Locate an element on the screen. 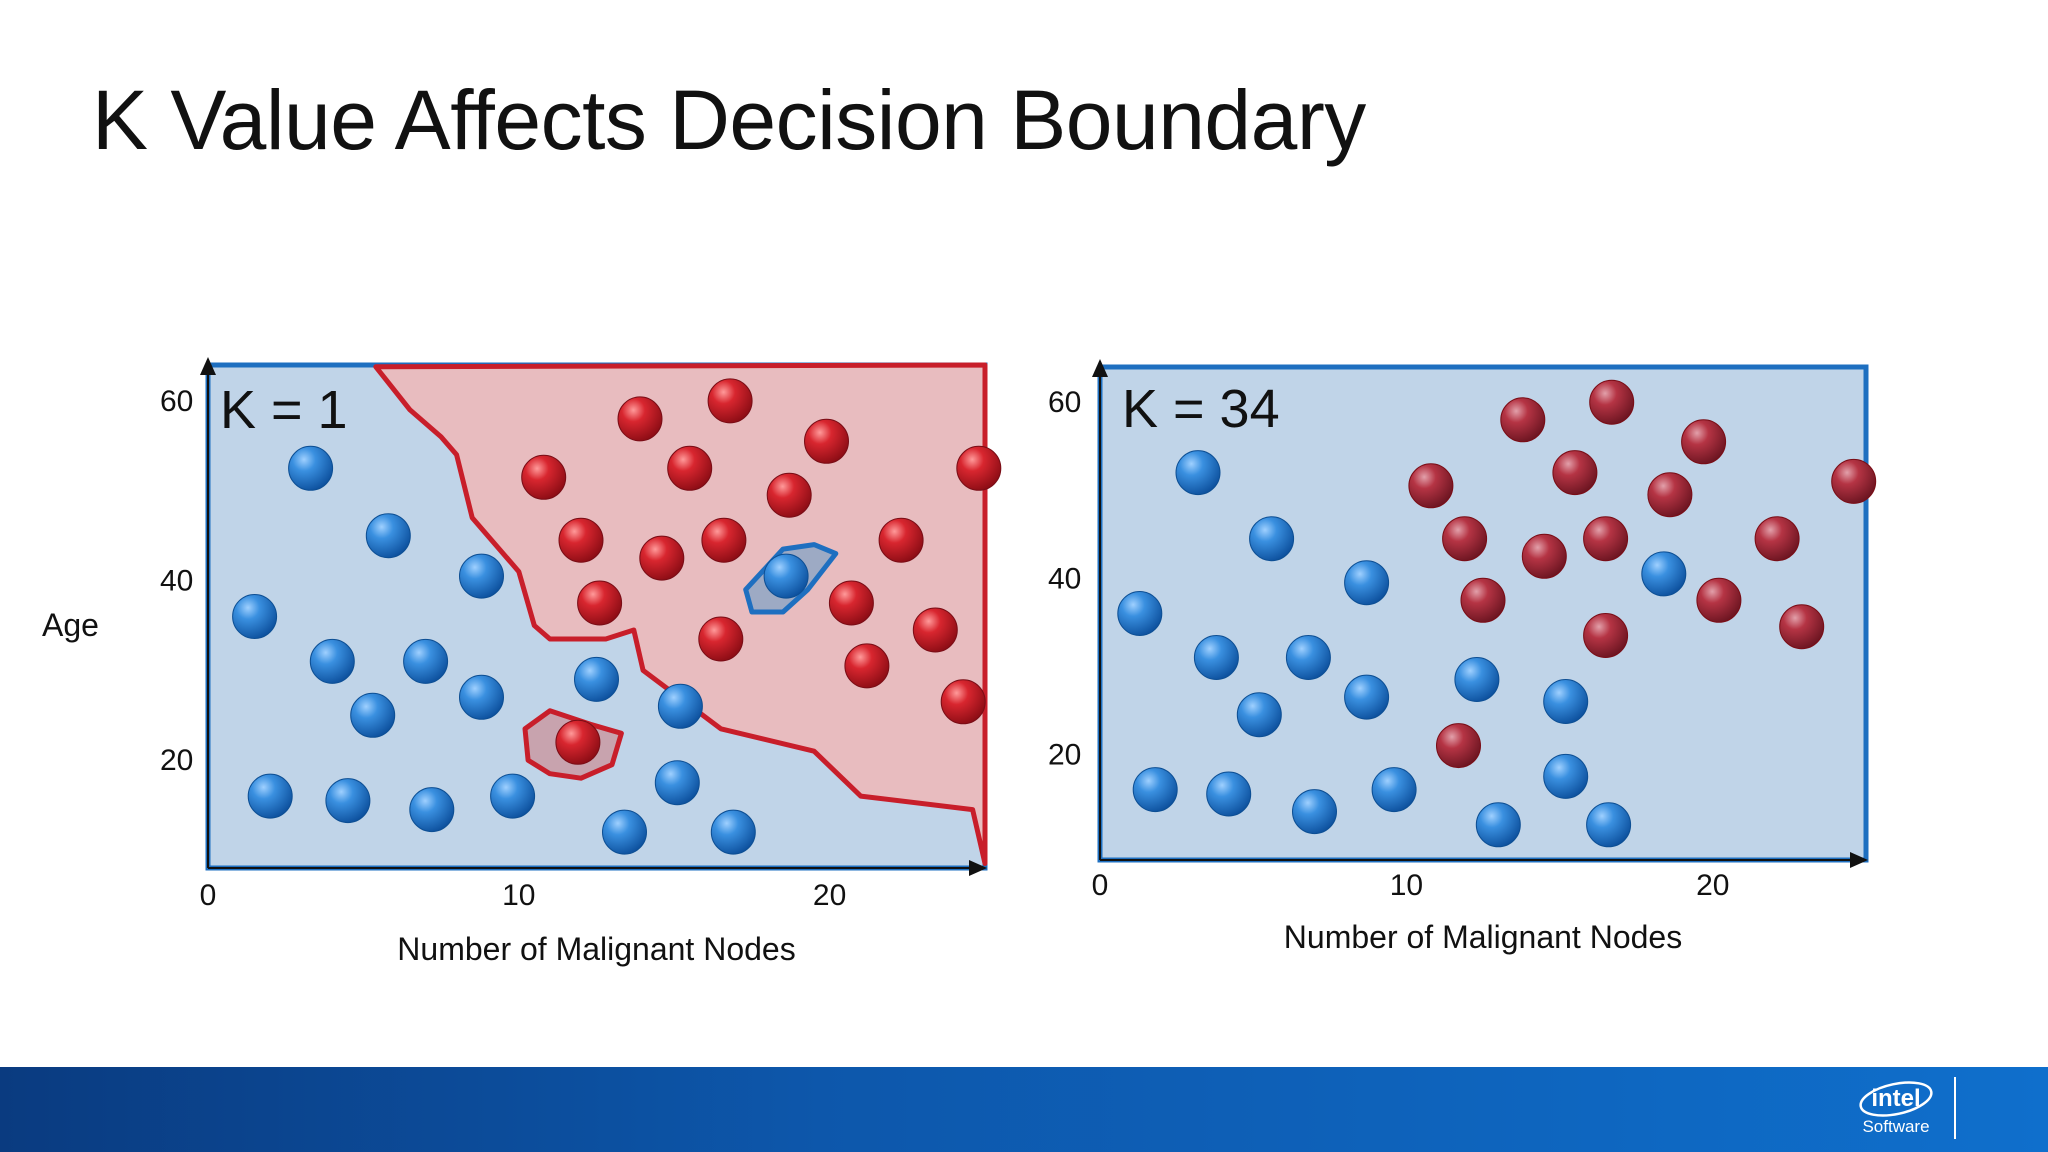  y-axis-title: Age is located at coordinates (70, 625).